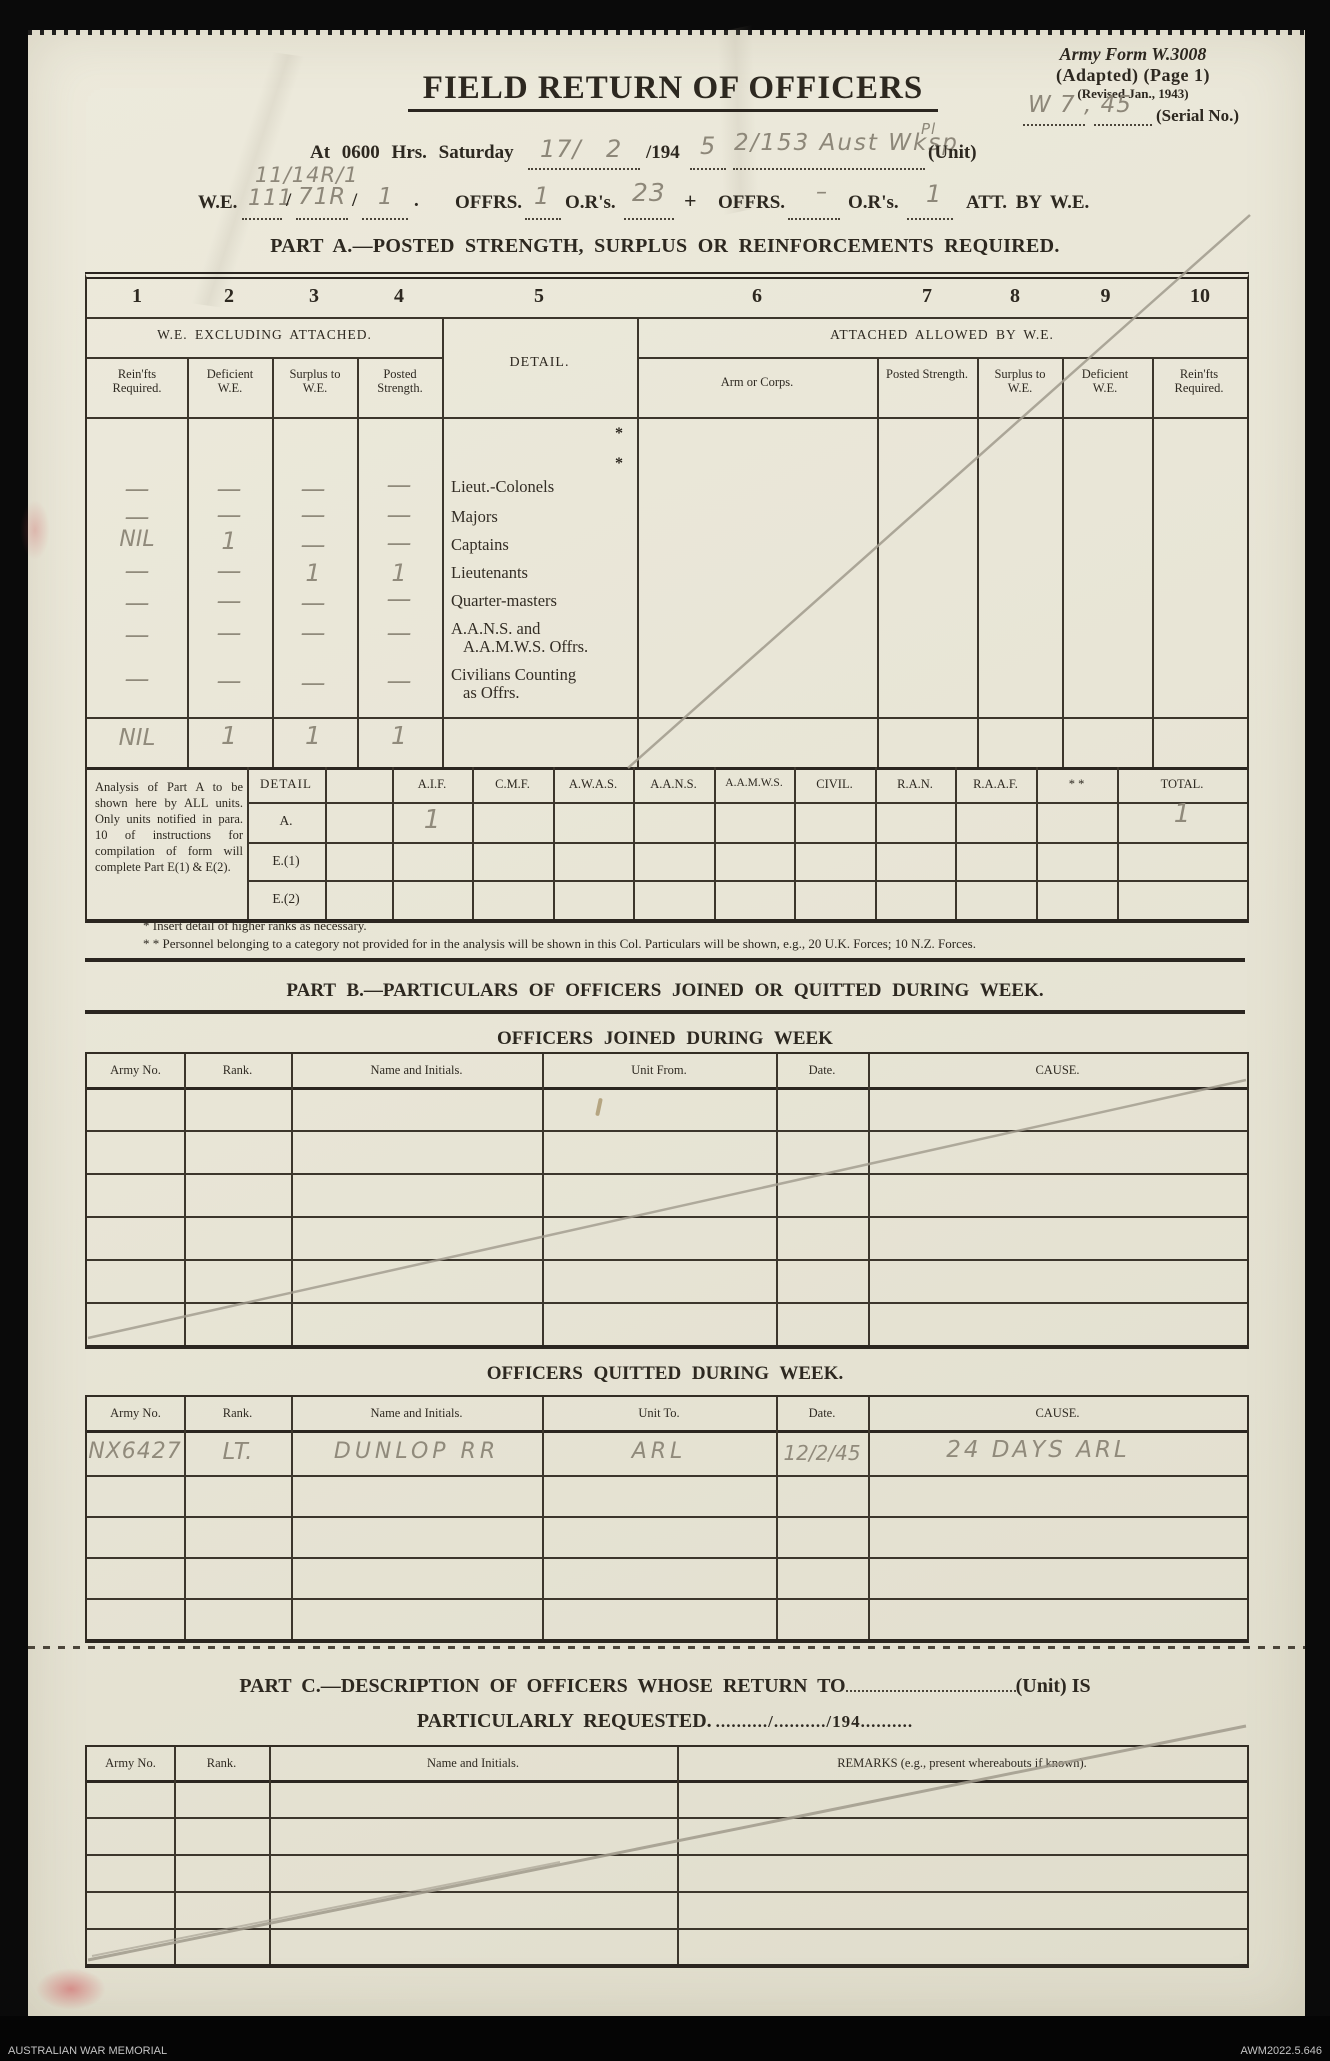 The width and height of the screenshot is (1330, 2061). I want to click on analysis-row-label: E.(2), so click(286, 898).